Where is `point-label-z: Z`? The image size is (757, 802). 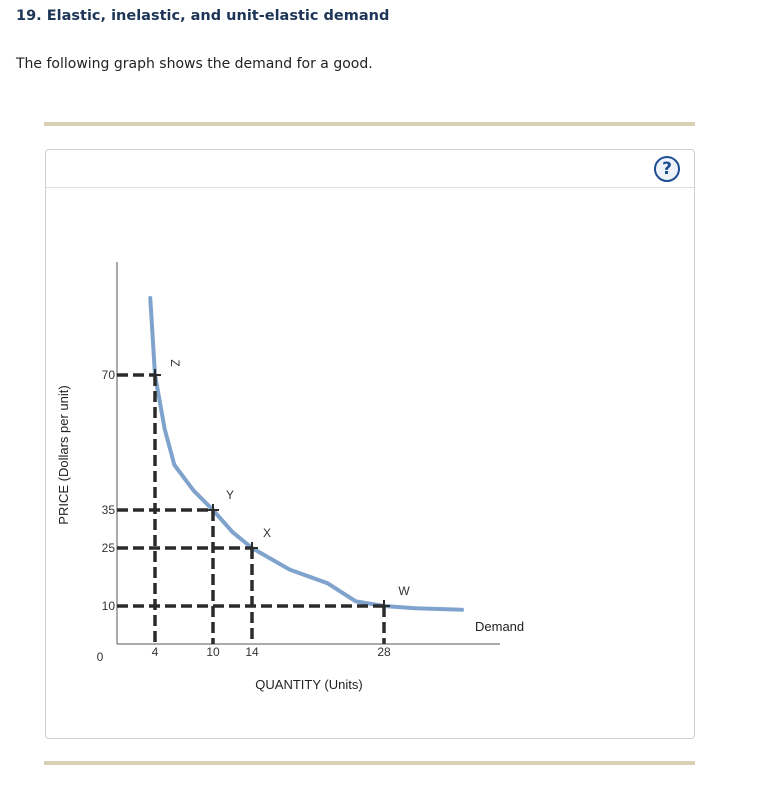 point-label-z: Z is located at coordinates (175, 362).